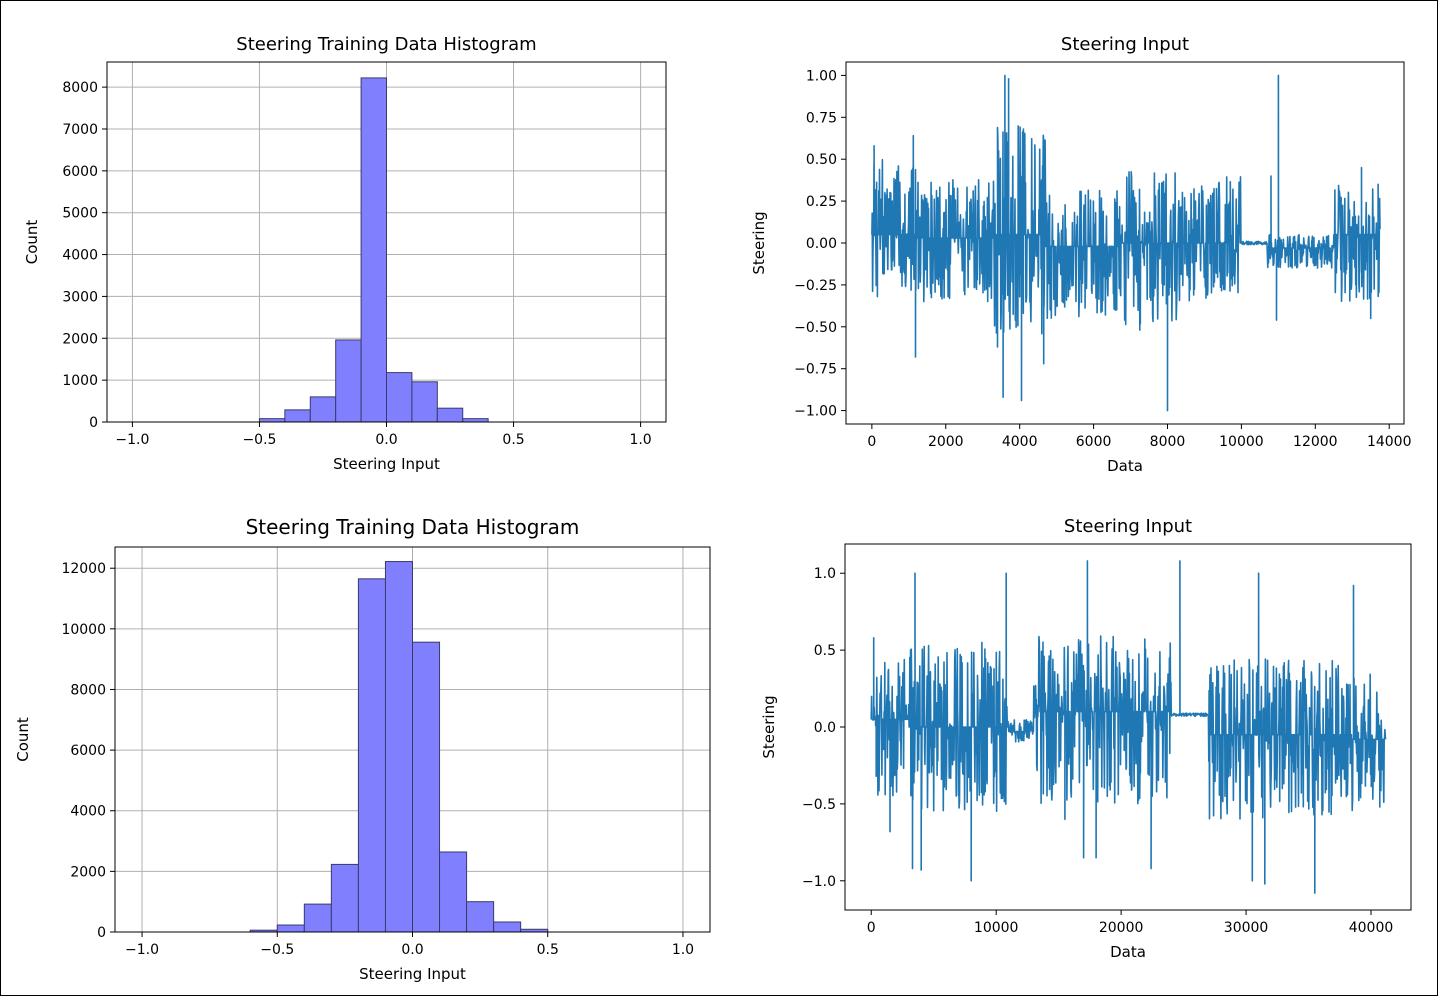 The height and width of the screenshot is (997, 1438). I want to click on y-tick-label: 0.5, so click(825, 651).